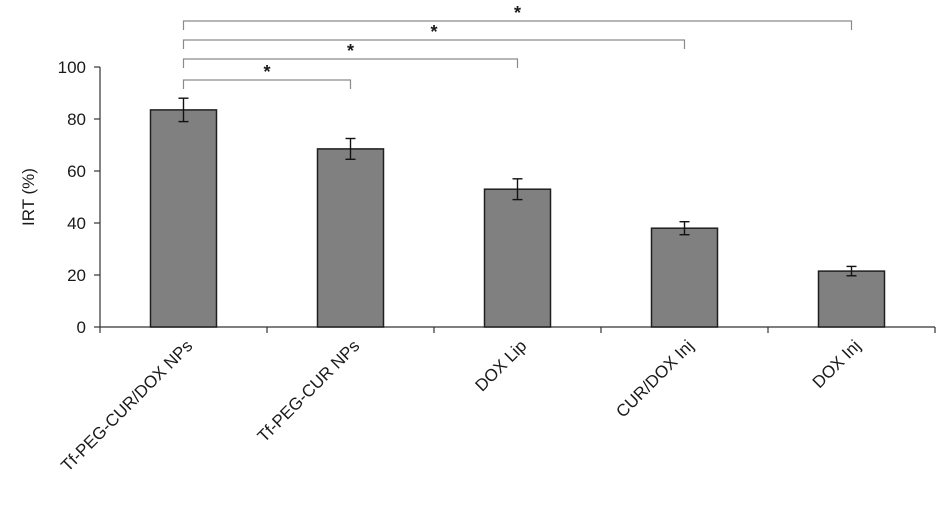 This screenshot has height=521, width=945. I want to click on y-tick-label: 80, so click(76, 119).